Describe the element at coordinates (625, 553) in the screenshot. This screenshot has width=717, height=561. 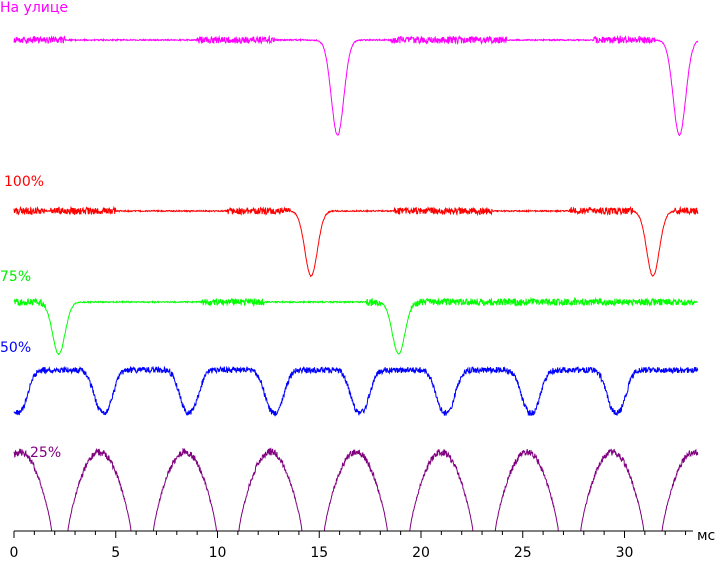
I see `x-tick-label: 30` at that location.